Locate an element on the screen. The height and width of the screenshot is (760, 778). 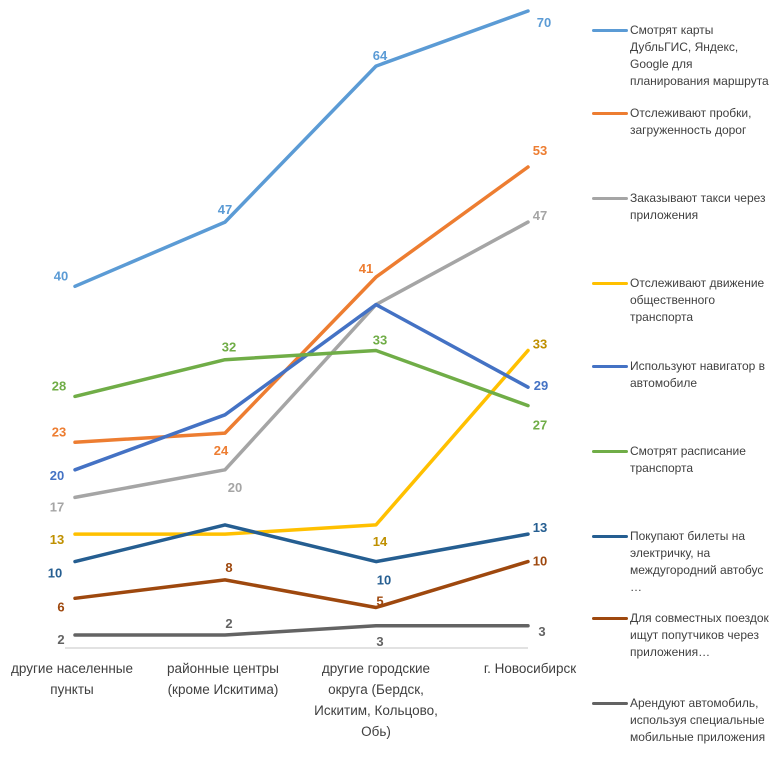
data-label: 6 is located at coordinates (60, 606).